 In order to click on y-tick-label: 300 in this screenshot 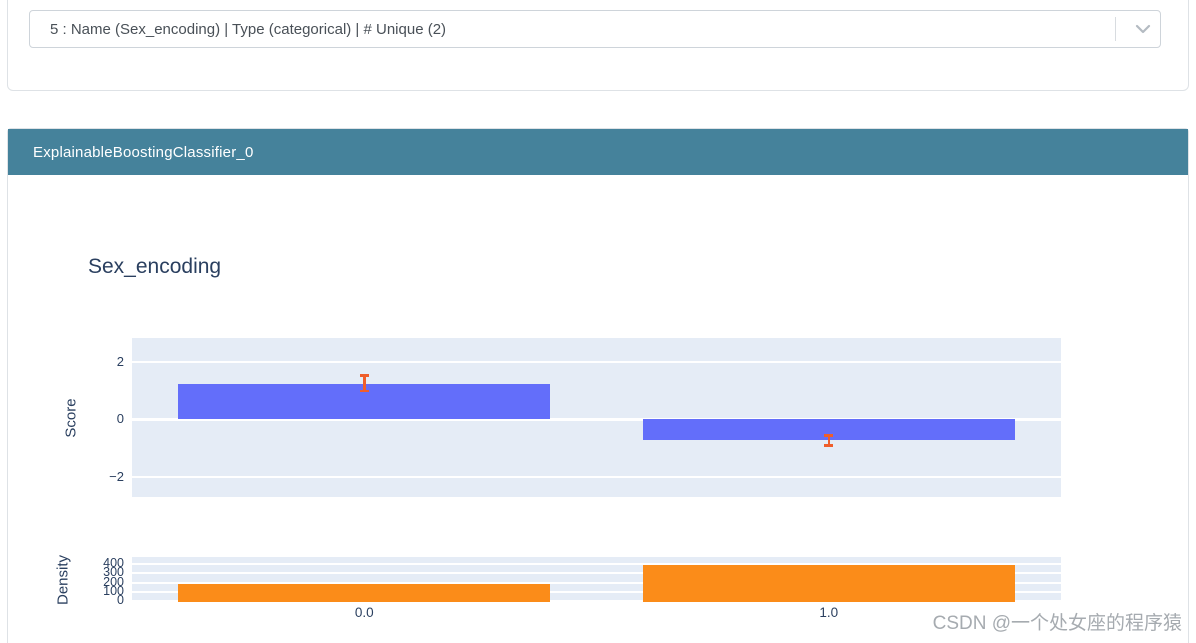, I will do `click(113, 572)`.